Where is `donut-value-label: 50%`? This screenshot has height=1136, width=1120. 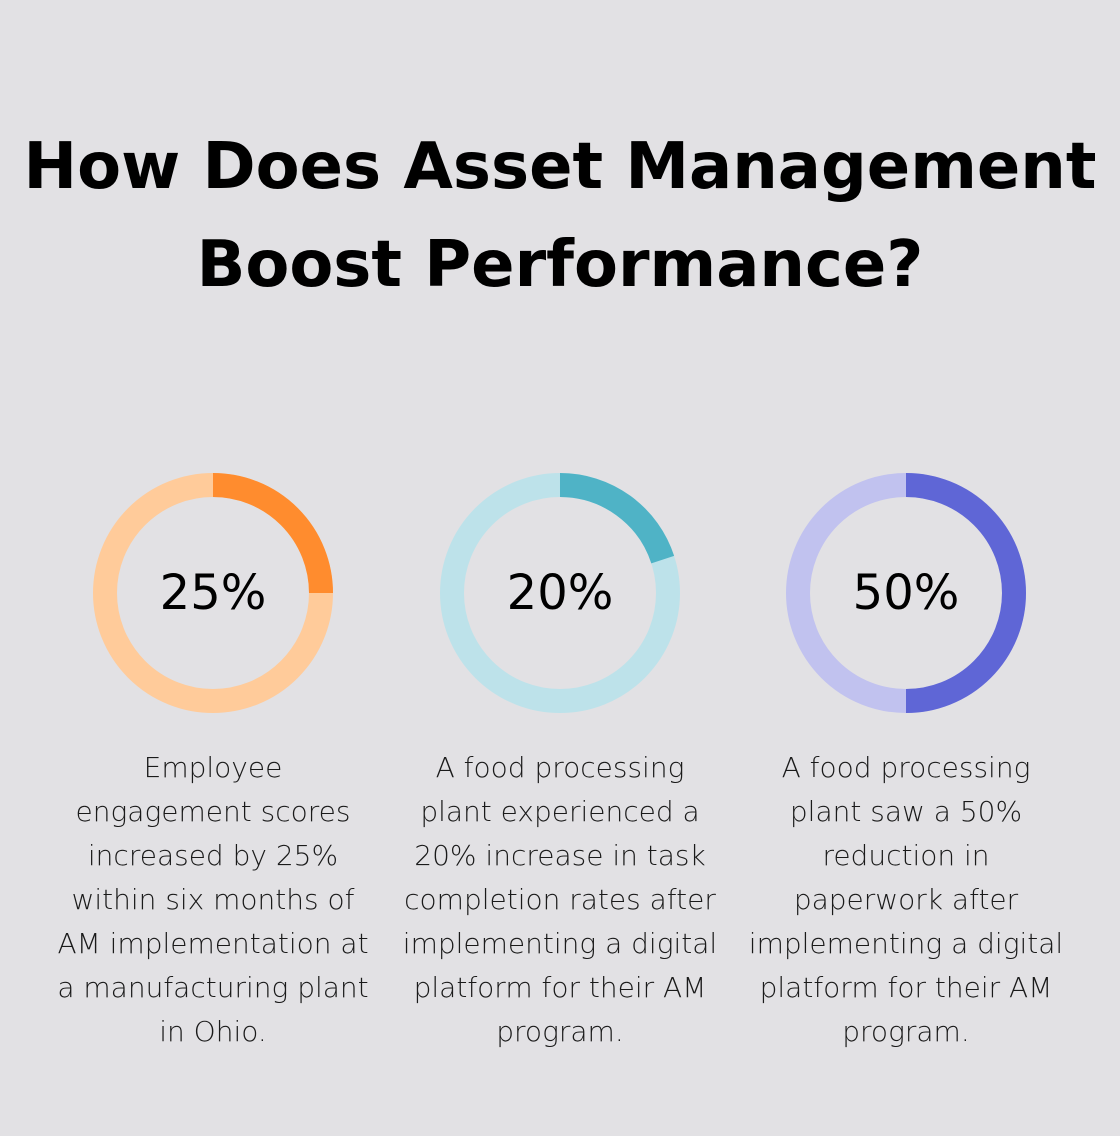
donut-value-label: 50% is located at coordinates (906, 593).